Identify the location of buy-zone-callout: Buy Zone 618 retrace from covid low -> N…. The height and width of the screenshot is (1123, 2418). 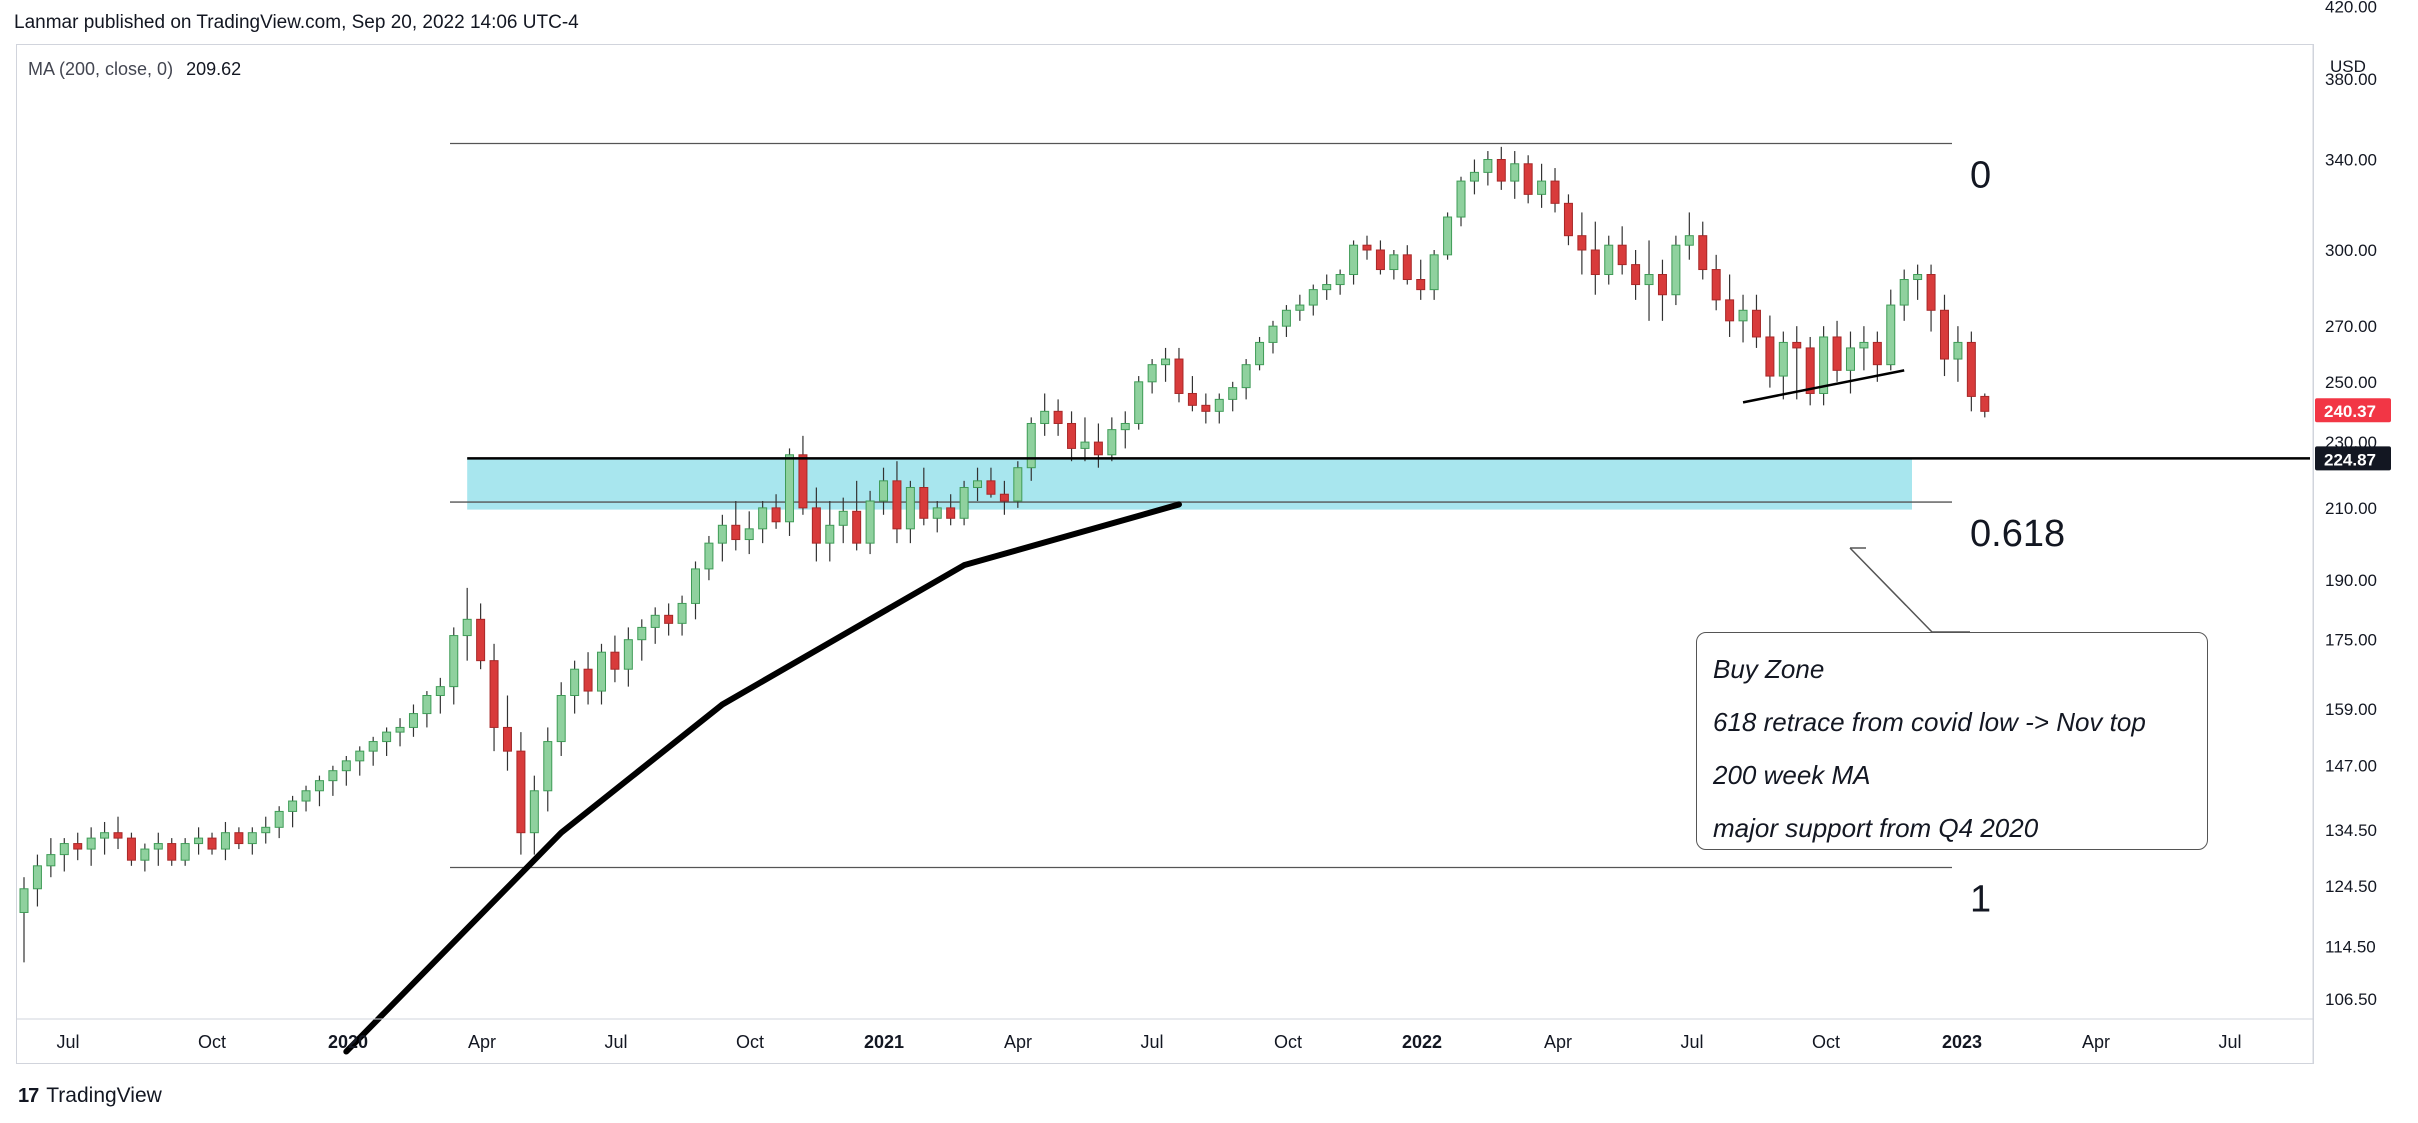
(1952, 741).